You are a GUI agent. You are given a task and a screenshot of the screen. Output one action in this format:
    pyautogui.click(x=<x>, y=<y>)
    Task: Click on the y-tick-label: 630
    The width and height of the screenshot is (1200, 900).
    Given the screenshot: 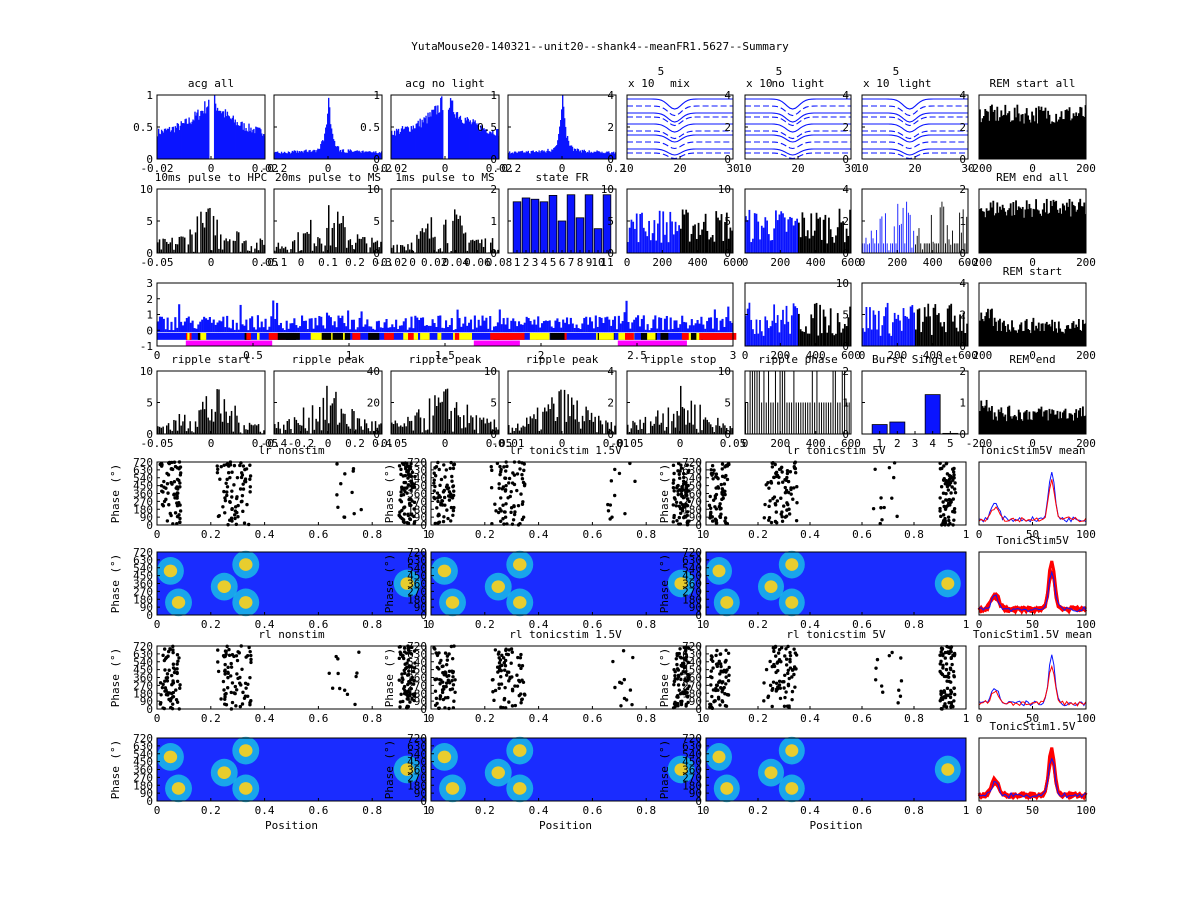 What is the action you would take?
    pyautogui.click(x=143, y=470)
    